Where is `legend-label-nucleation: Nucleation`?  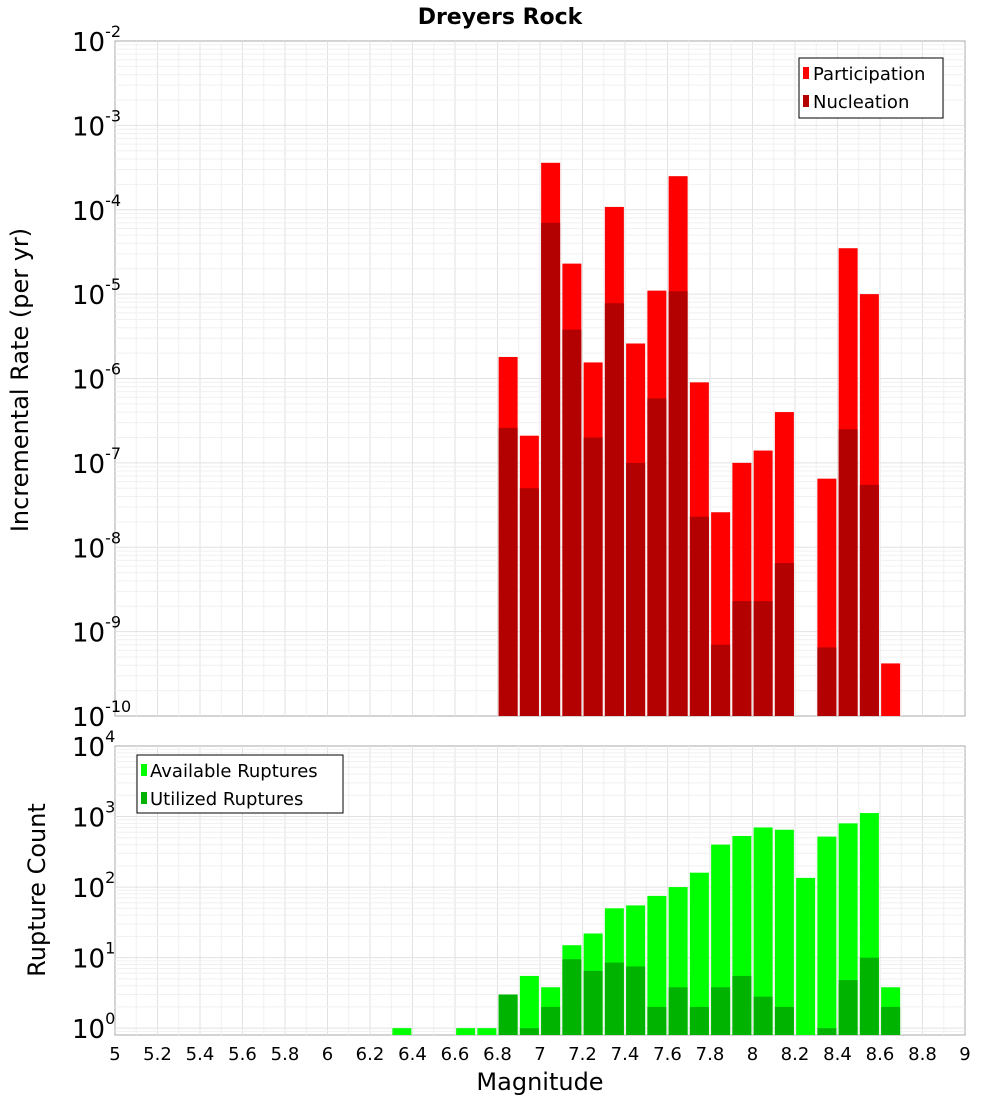
legend-label-nucleation: Nucleation is located at coordinates (861, 102).